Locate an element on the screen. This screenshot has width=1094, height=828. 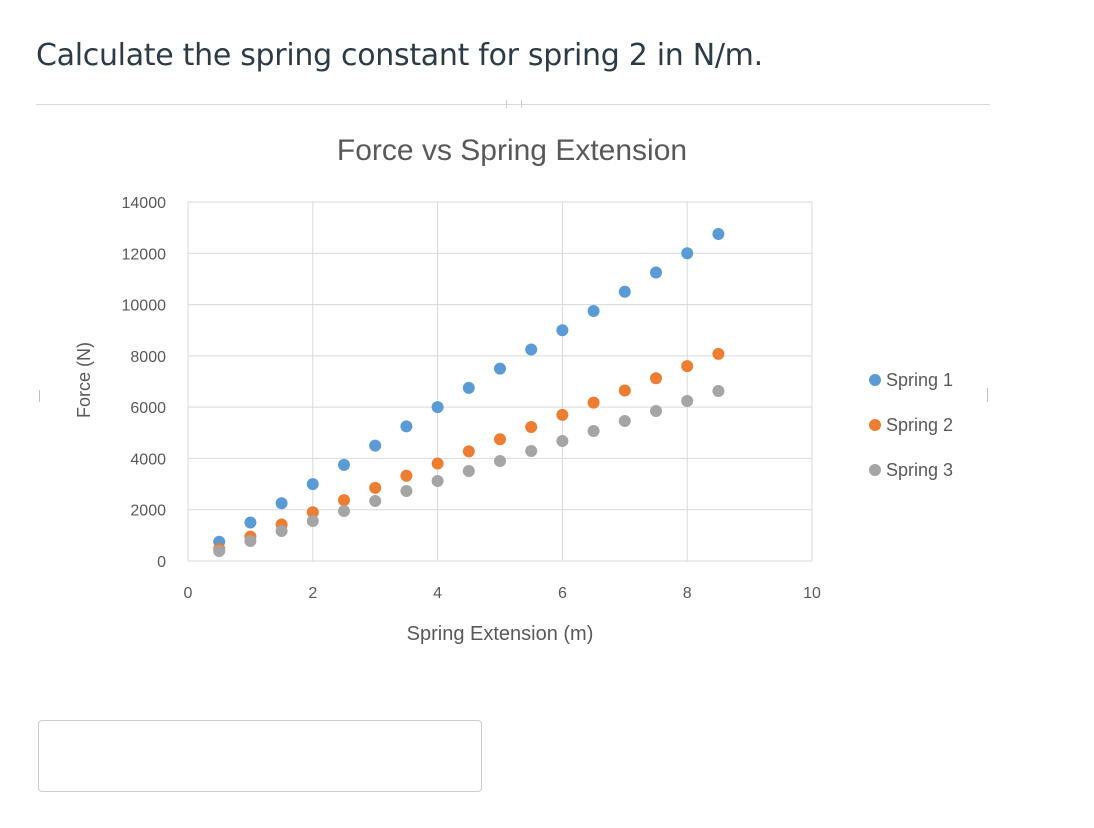
y-tick-label: 10000 is located at coordinates (144, 306).